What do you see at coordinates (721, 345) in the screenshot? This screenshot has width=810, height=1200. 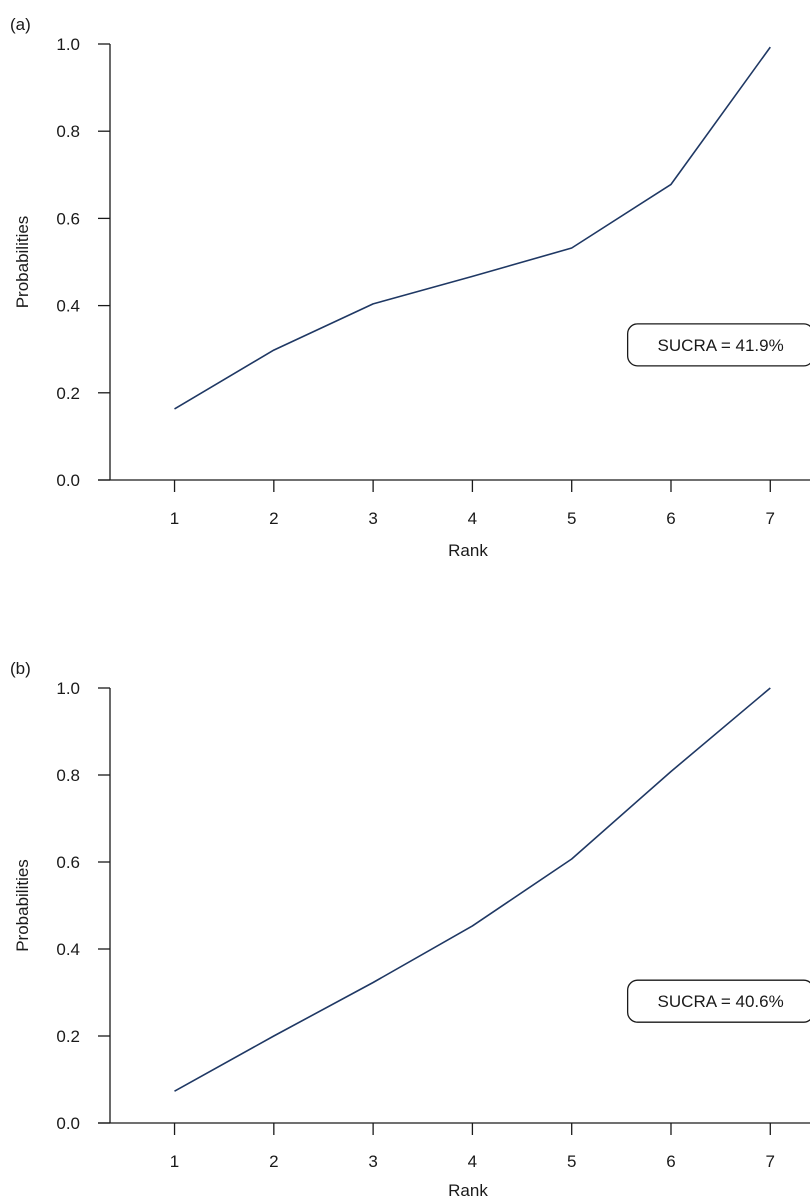 I see `sucra-annotation-text: SUCRA = 41.9%` at bounding box center [721, 345].